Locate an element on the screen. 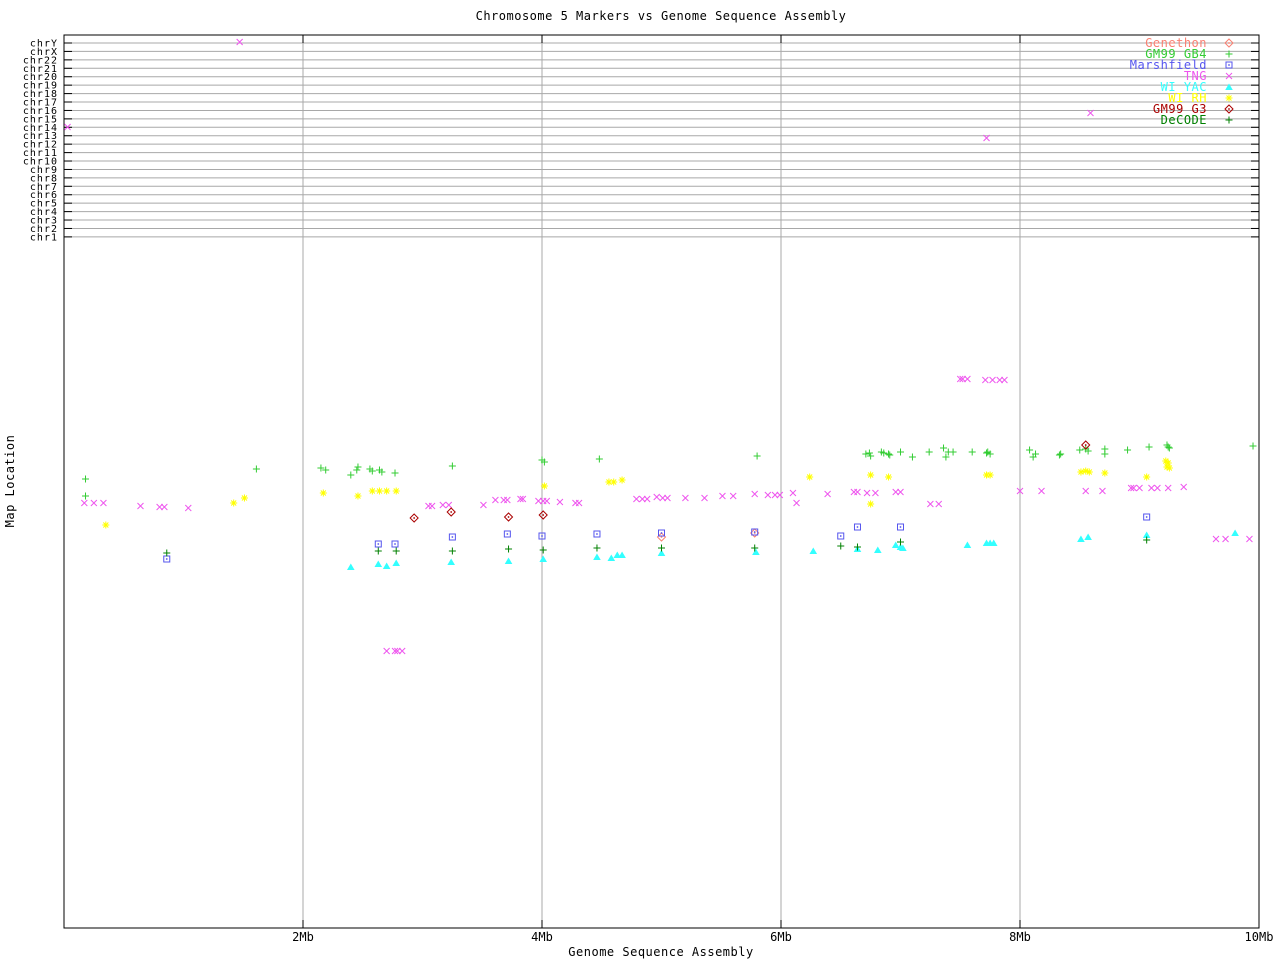 The height and width of the screenshot is (960, 1280). x-tick-label: 6Mb is located at coordinates (781, 937).